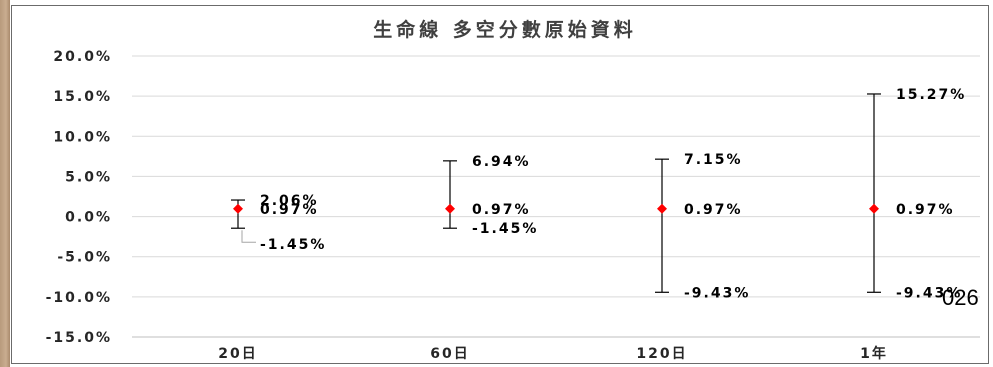 Image resolution: width=993 pixels, height=367 pixels. What do you see at coordinates (874, 353) in the screenshot?
I see `x-tick-label: 1年` at bounding box center [874, 353].